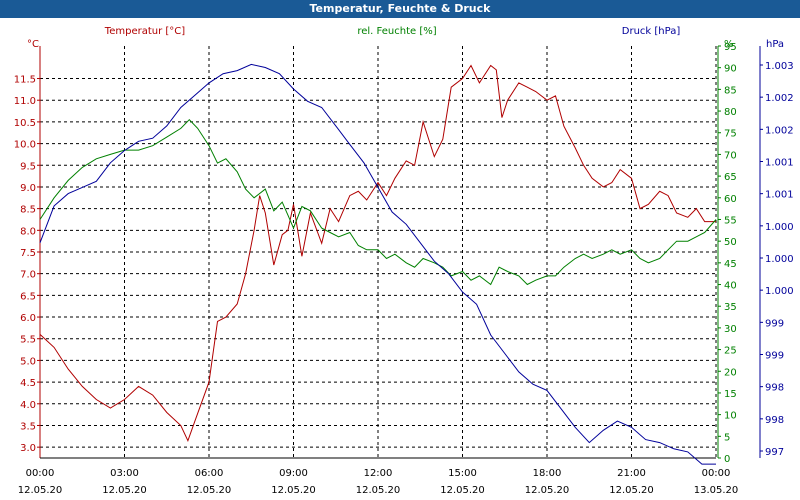  I want to click on temperature-legend: Temperatur [°C], so click(144, 31).